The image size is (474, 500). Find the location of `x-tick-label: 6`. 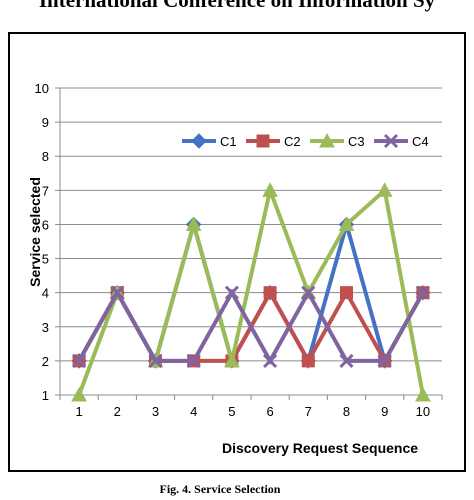

x-tick-label: 6 is located at coordinates (269, 411).